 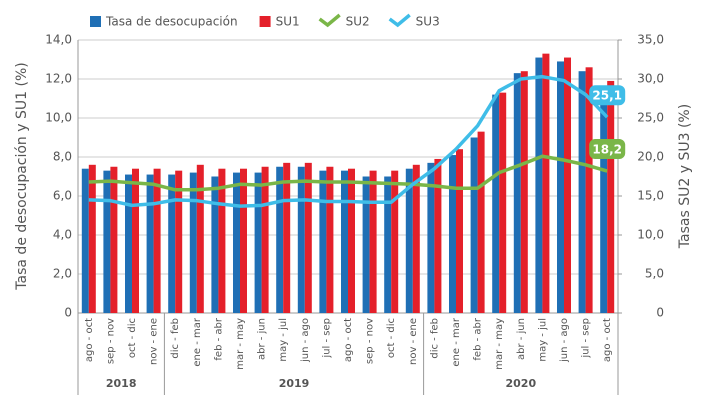 I want to click on group-label: 2018, so click(x=121, y=383).